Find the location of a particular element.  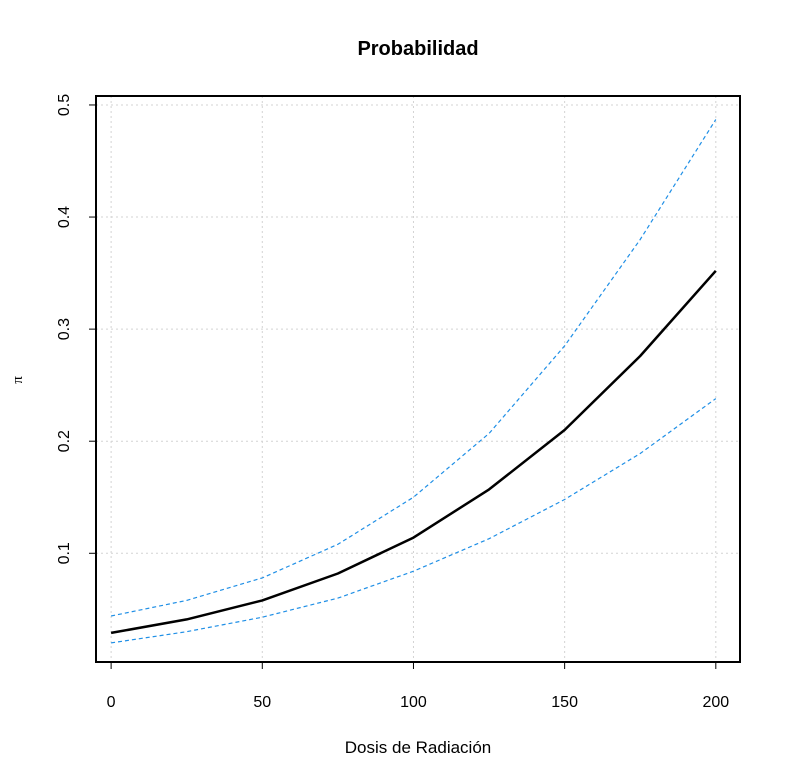

x-tick-label: 150 is located at coordinates (564, 702).